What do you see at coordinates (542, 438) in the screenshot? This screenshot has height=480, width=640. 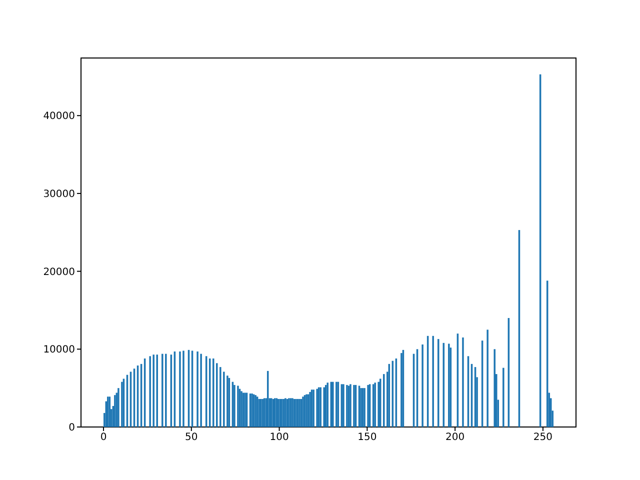 I see `x-tick-label: 250` at bounding box center [542, 438].